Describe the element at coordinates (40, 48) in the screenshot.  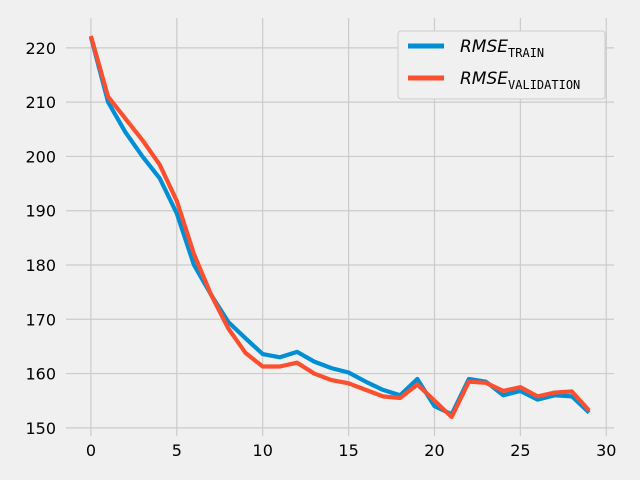
I see `y-tick-label: 220` at that location.